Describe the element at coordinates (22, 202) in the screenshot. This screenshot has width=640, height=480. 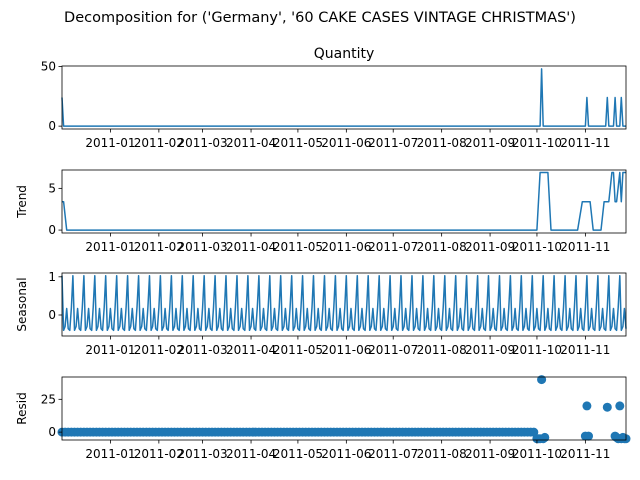
I see `y-axis-label: Trend` at that location.